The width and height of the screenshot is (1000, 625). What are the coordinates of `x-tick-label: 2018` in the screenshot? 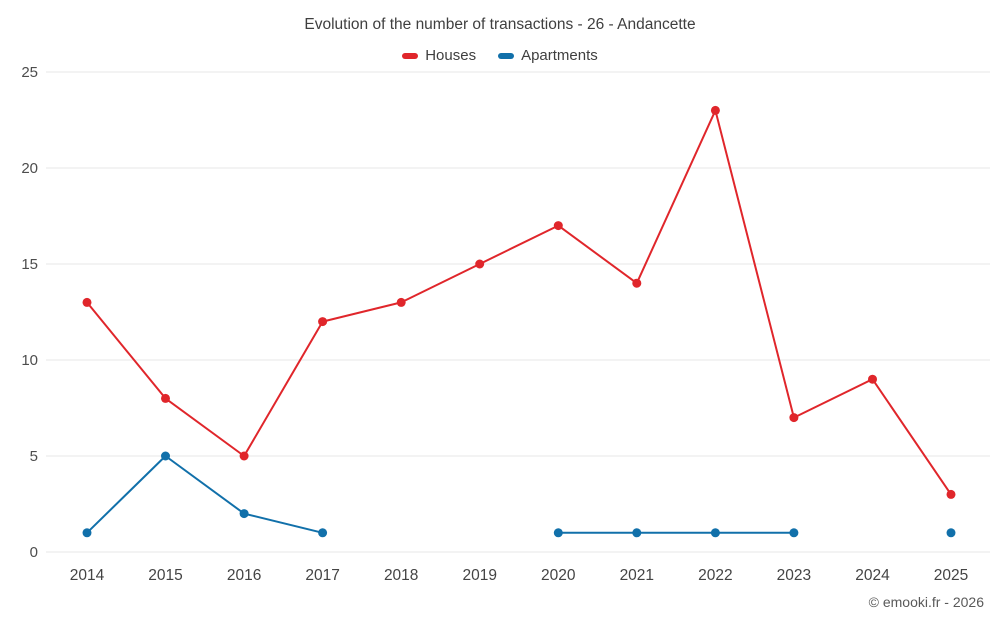 It's located at (401, 575).